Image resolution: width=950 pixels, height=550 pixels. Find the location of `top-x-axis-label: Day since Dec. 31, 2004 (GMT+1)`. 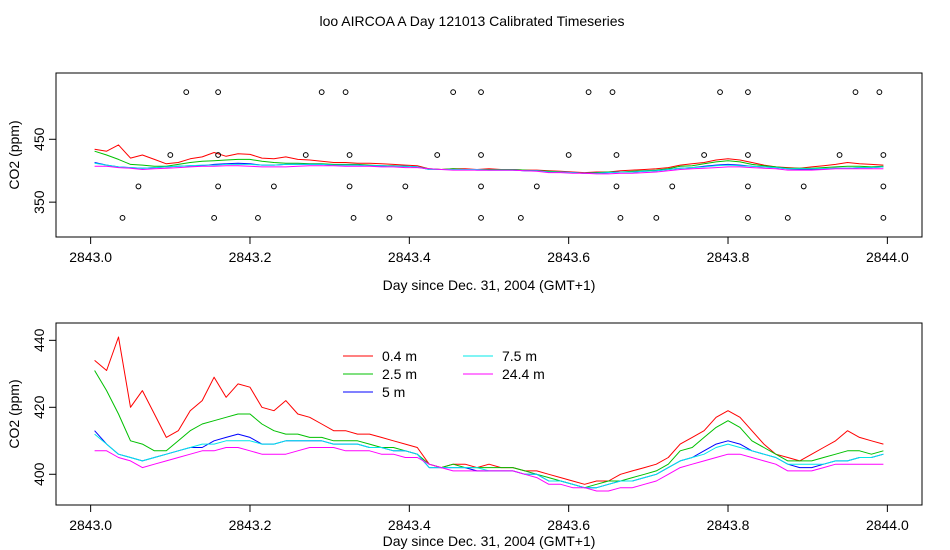

top-x-axis-label: Day since Dec. 31, 2004 (GMT+1) is located at coordinates (489, 285).